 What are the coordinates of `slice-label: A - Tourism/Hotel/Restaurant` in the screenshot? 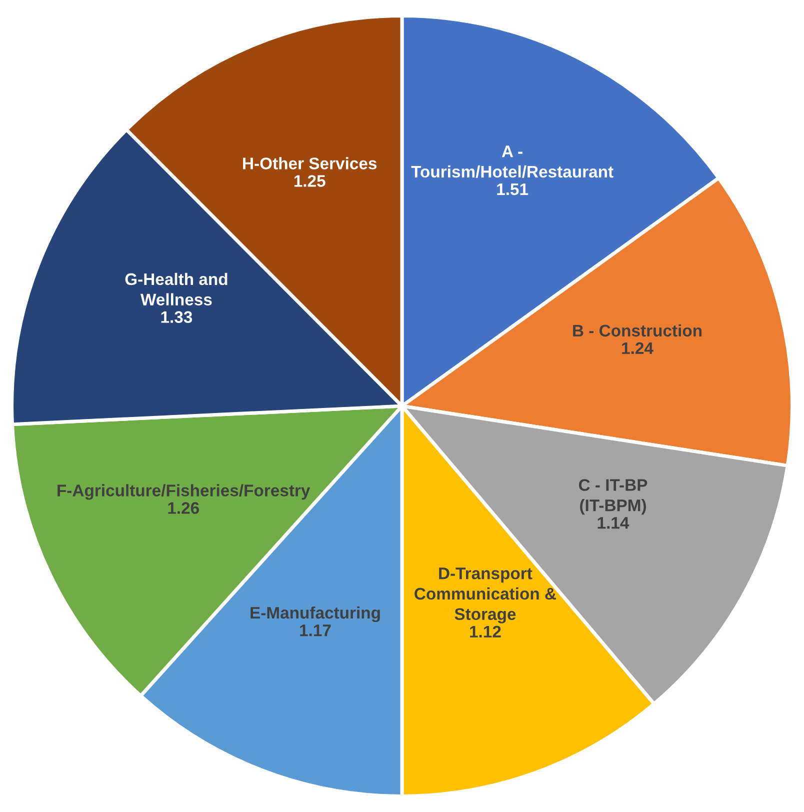 It's located at (512, 162).